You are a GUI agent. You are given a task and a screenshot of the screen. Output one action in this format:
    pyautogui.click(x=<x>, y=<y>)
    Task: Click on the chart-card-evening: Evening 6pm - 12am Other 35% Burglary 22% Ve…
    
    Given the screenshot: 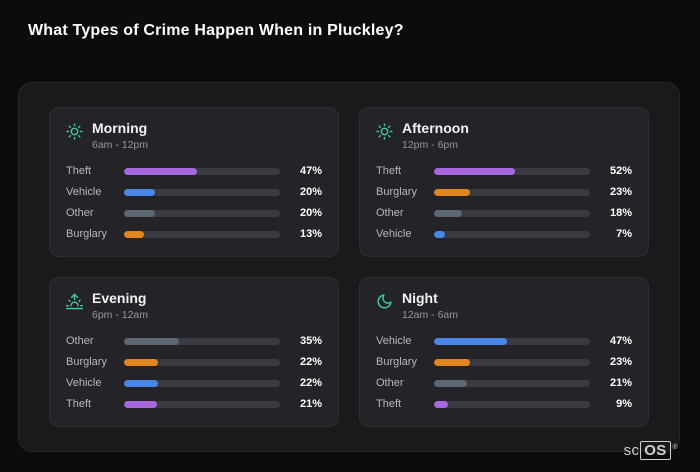 What is the action you would take?
    pyautogui.click(x=194, y=352)
    